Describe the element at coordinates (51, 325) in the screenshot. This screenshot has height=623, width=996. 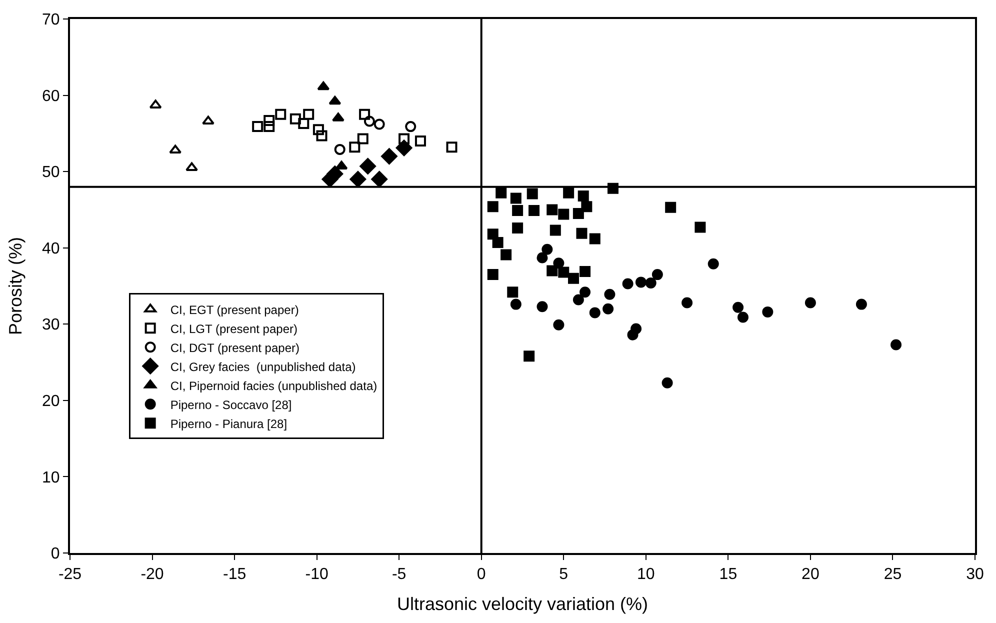
I see `y-tick-label: 30` at that location.